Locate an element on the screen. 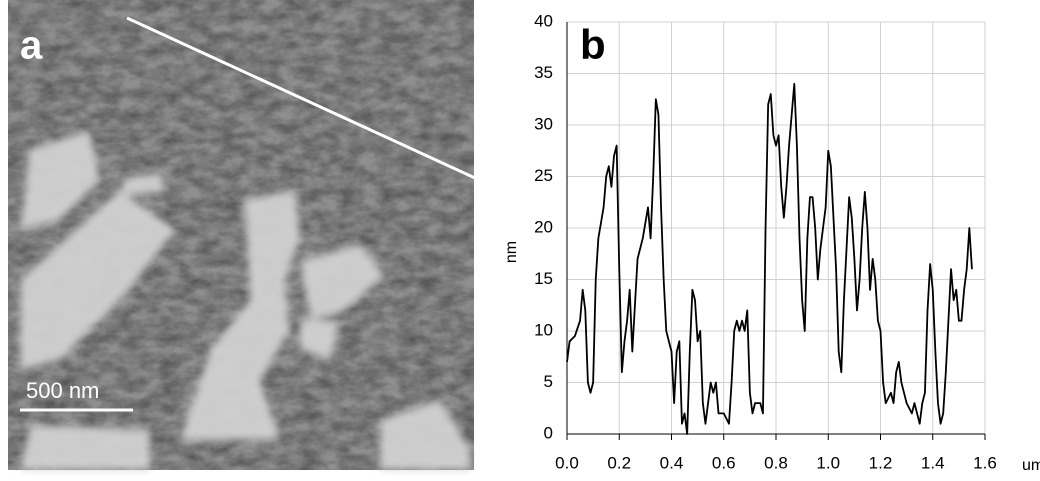 This screenshot has width=1040, height=481. x-tick-label: 0.8 is located at coordinates (776, 462).